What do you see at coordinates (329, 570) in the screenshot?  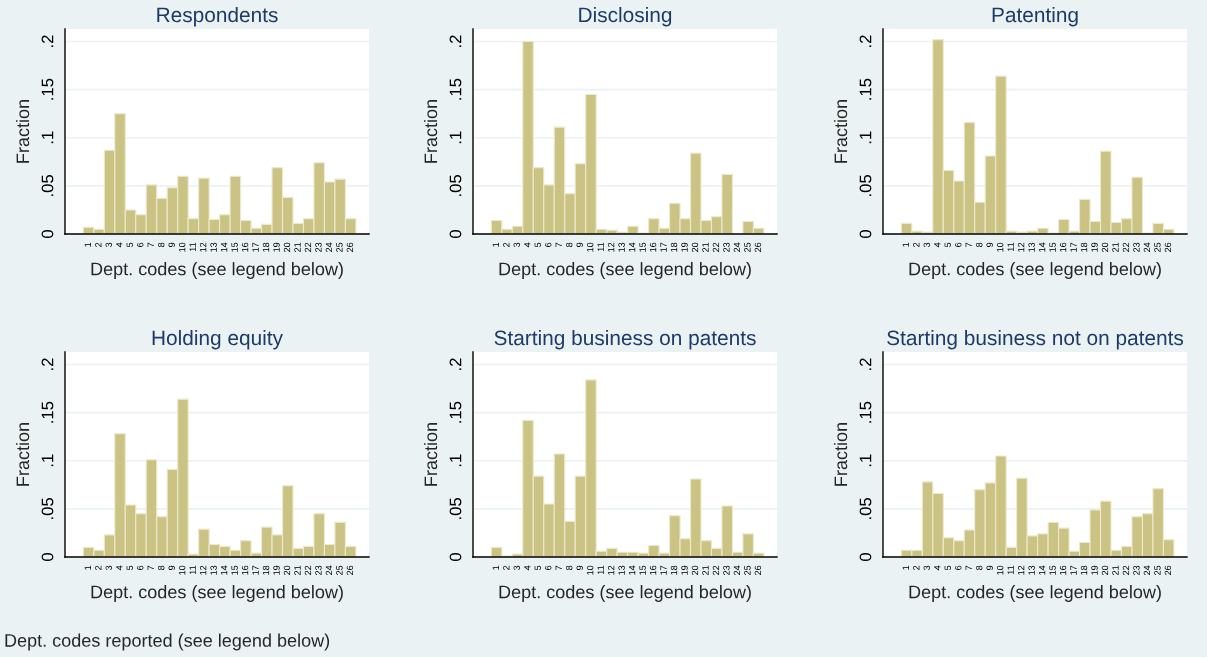 I see `x-tick-label: 24` at bounding box center [329, 570].